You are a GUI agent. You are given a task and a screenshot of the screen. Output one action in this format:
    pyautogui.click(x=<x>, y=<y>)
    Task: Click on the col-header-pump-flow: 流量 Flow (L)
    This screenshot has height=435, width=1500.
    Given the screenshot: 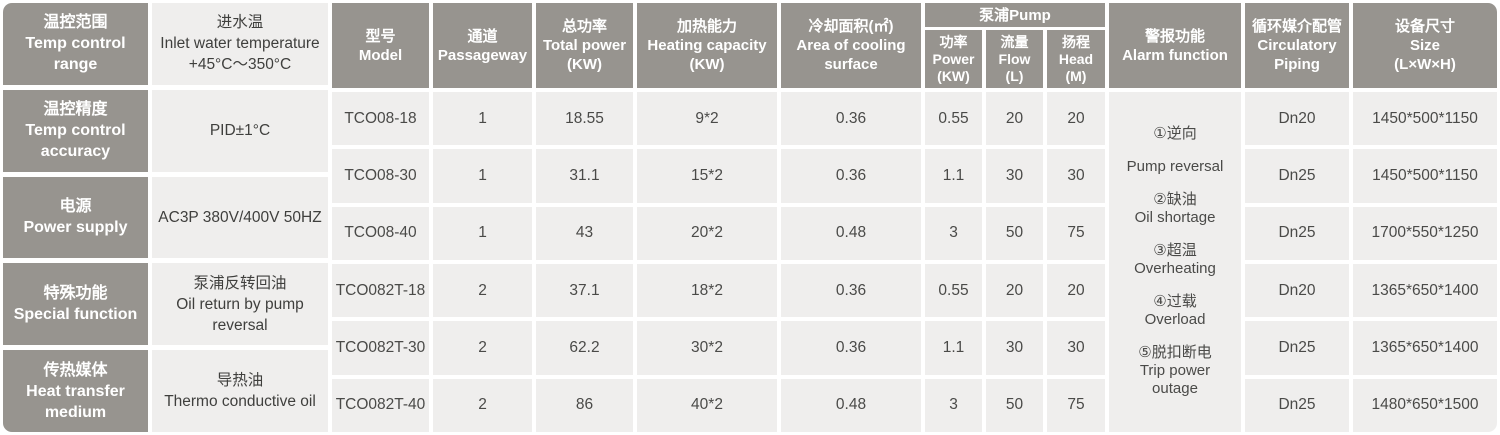 What is the action you would take?
    pyautogui.click(x=1014, y=59)
    